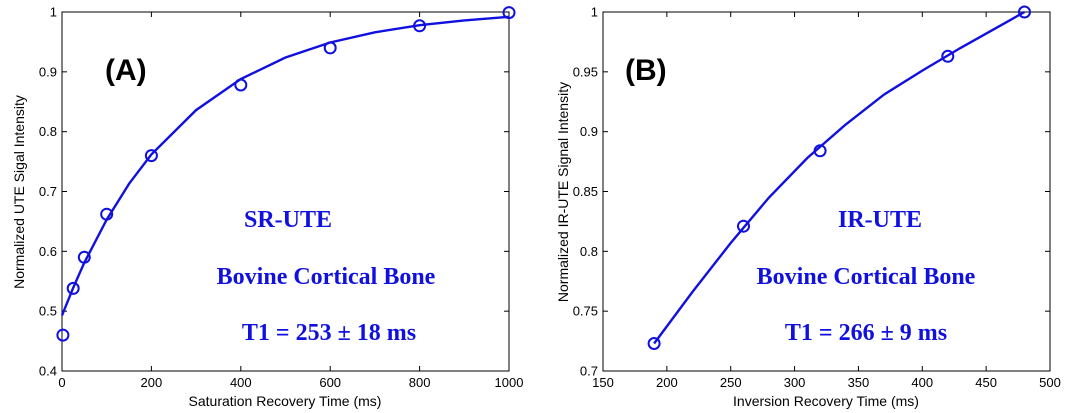 The height and width of the screenshot is (413, 1076). I want to click on x-tick-label-b-7: 500, so click(1050, 382).